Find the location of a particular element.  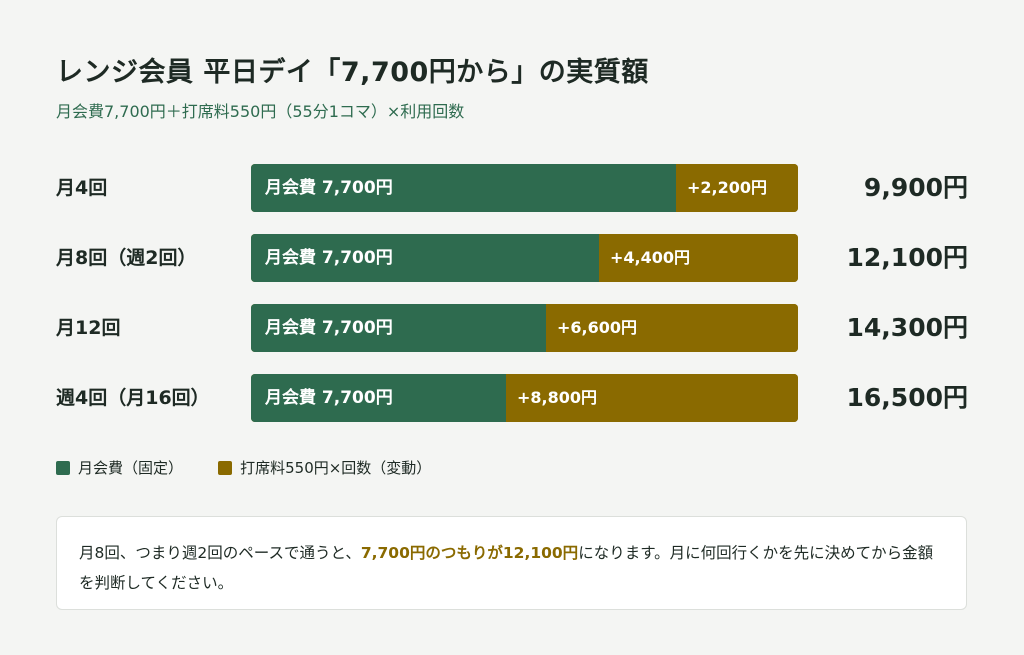

category-label: 月12回 is located at coordinates (88, 328).